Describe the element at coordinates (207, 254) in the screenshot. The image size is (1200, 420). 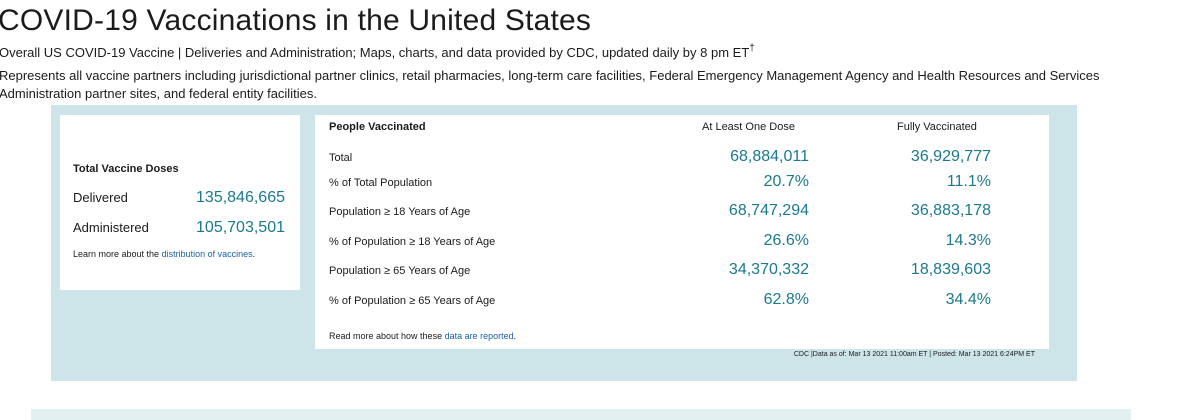
I see `distribution-of-vaccines-link: distribution of vaccines` at that location.